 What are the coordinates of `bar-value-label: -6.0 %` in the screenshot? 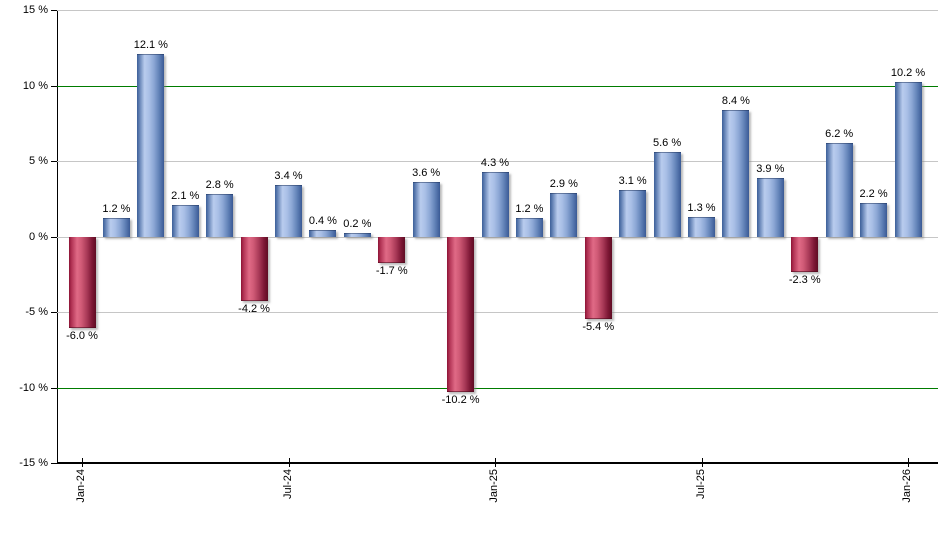 It's located at (82, 336).